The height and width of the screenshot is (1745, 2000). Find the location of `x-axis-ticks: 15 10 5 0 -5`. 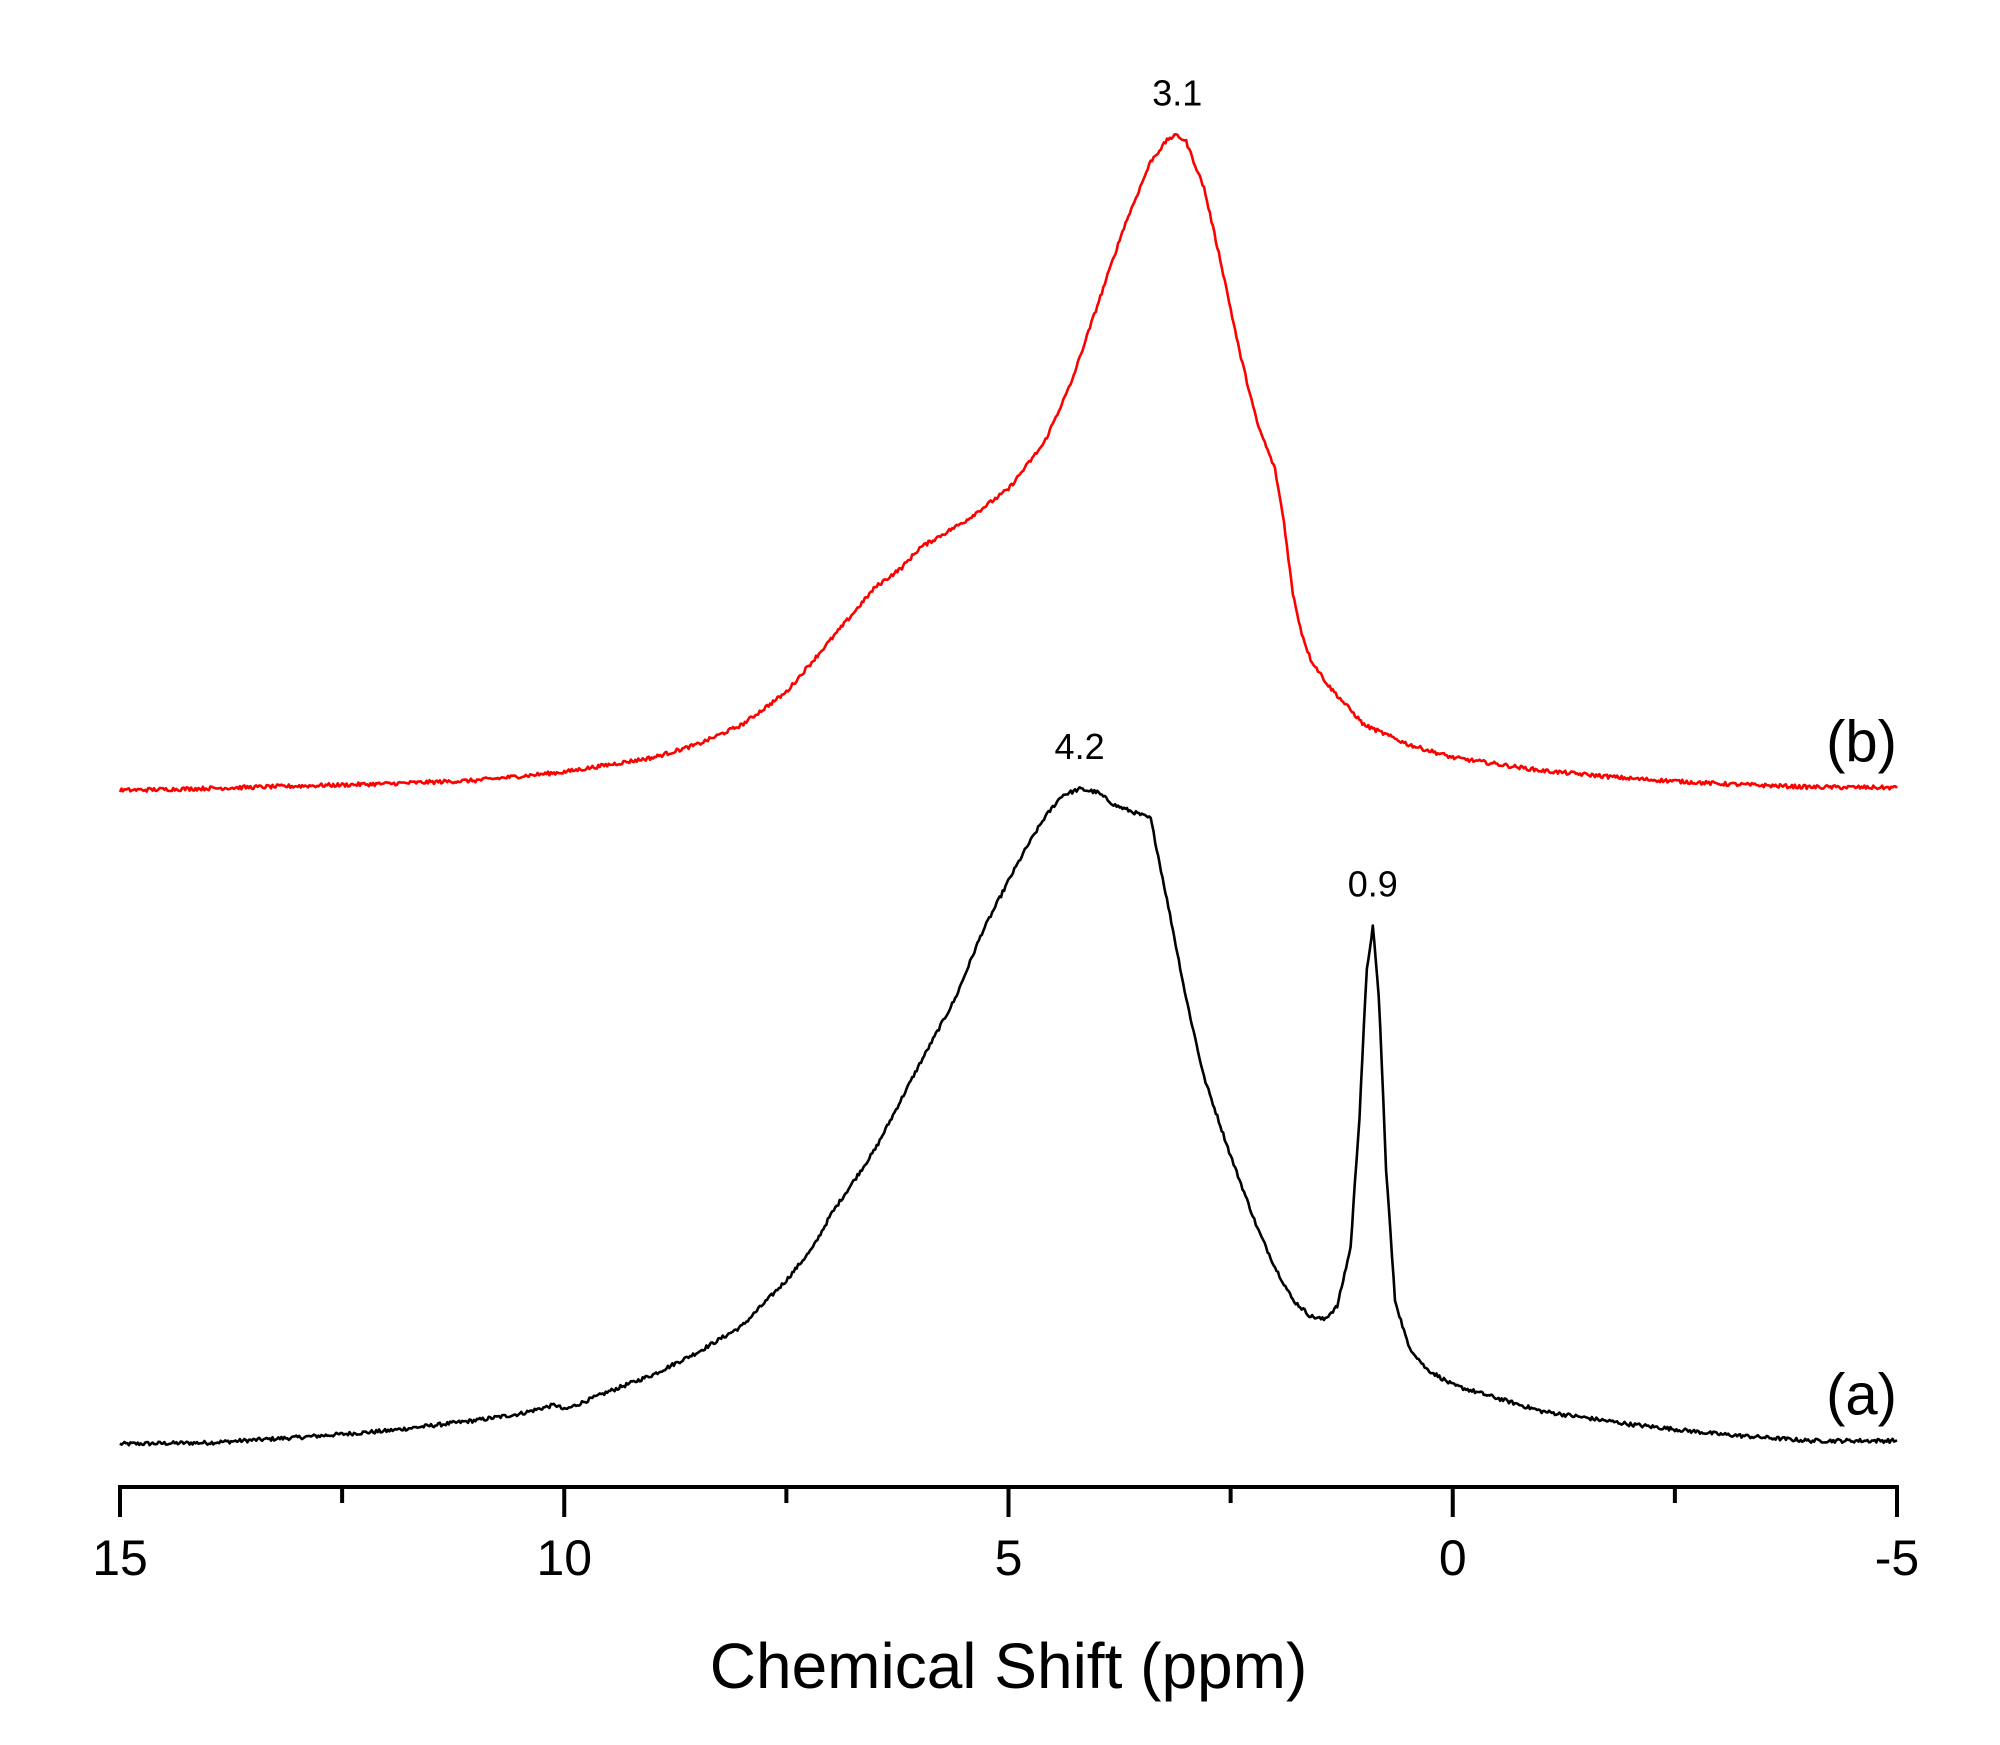

x-axis-ticks: 15 10 5 0 -5 is located at coordinates (1005, 1536).